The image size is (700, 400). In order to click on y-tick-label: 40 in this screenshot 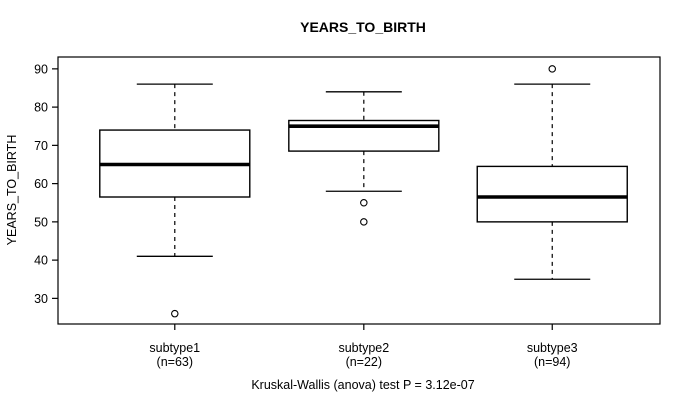, I will do `click(41, 261)`.